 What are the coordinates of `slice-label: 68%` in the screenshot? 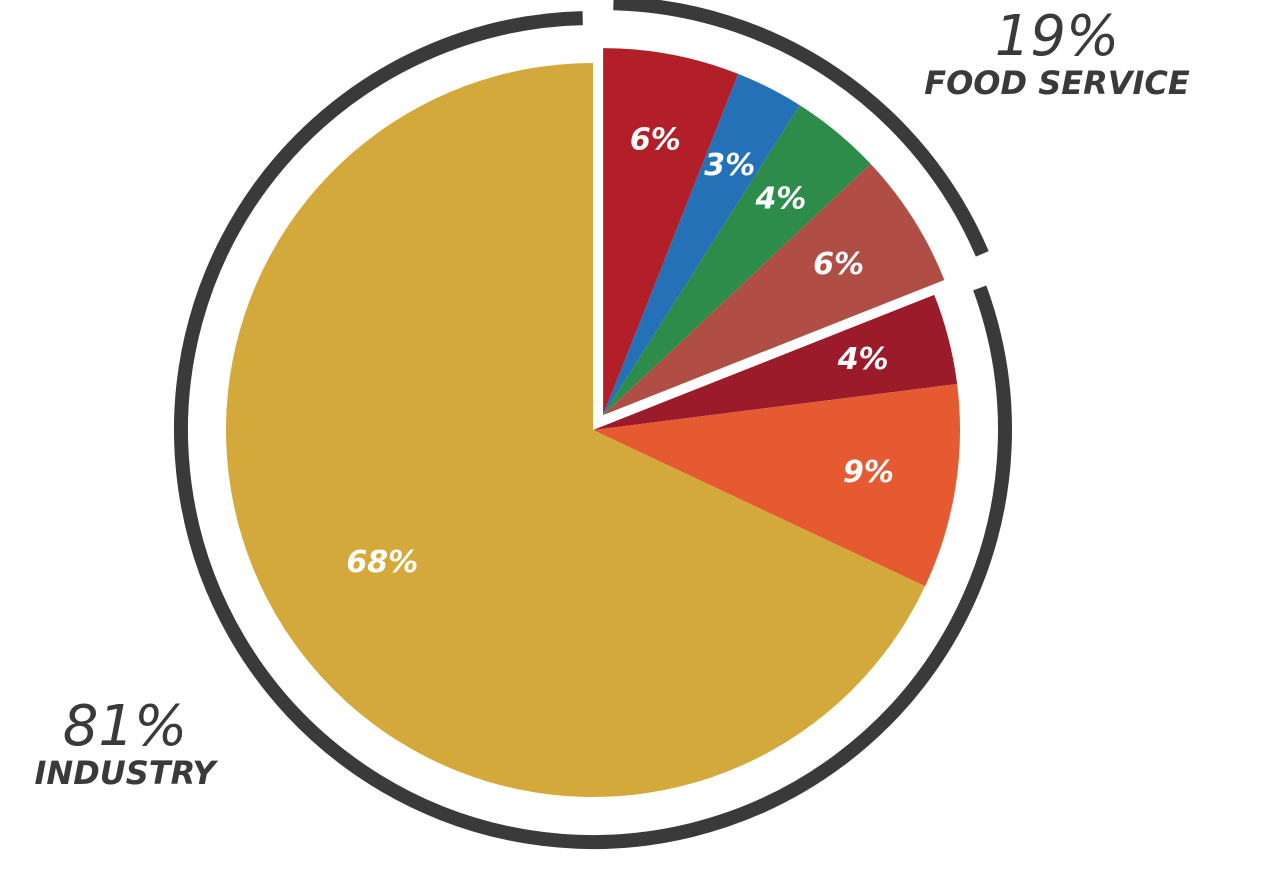 It's located at (382, 562).